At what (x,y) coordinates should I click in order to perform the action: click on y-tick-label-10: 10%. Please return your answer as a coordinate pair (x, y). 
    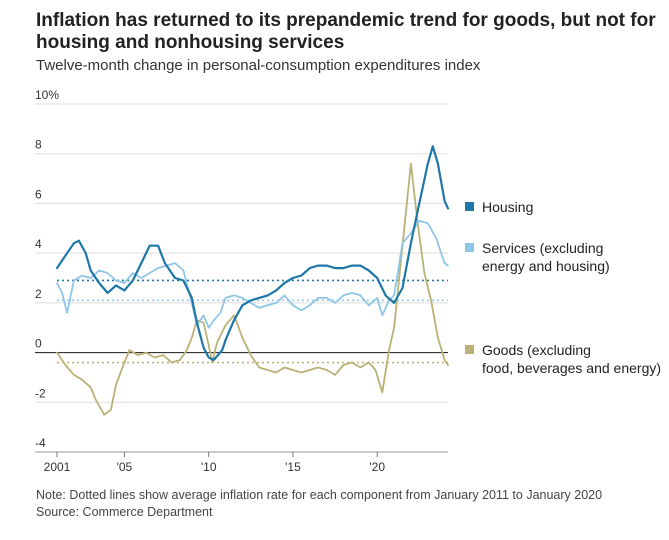
    Looking at the image, I should click on (47, 95).